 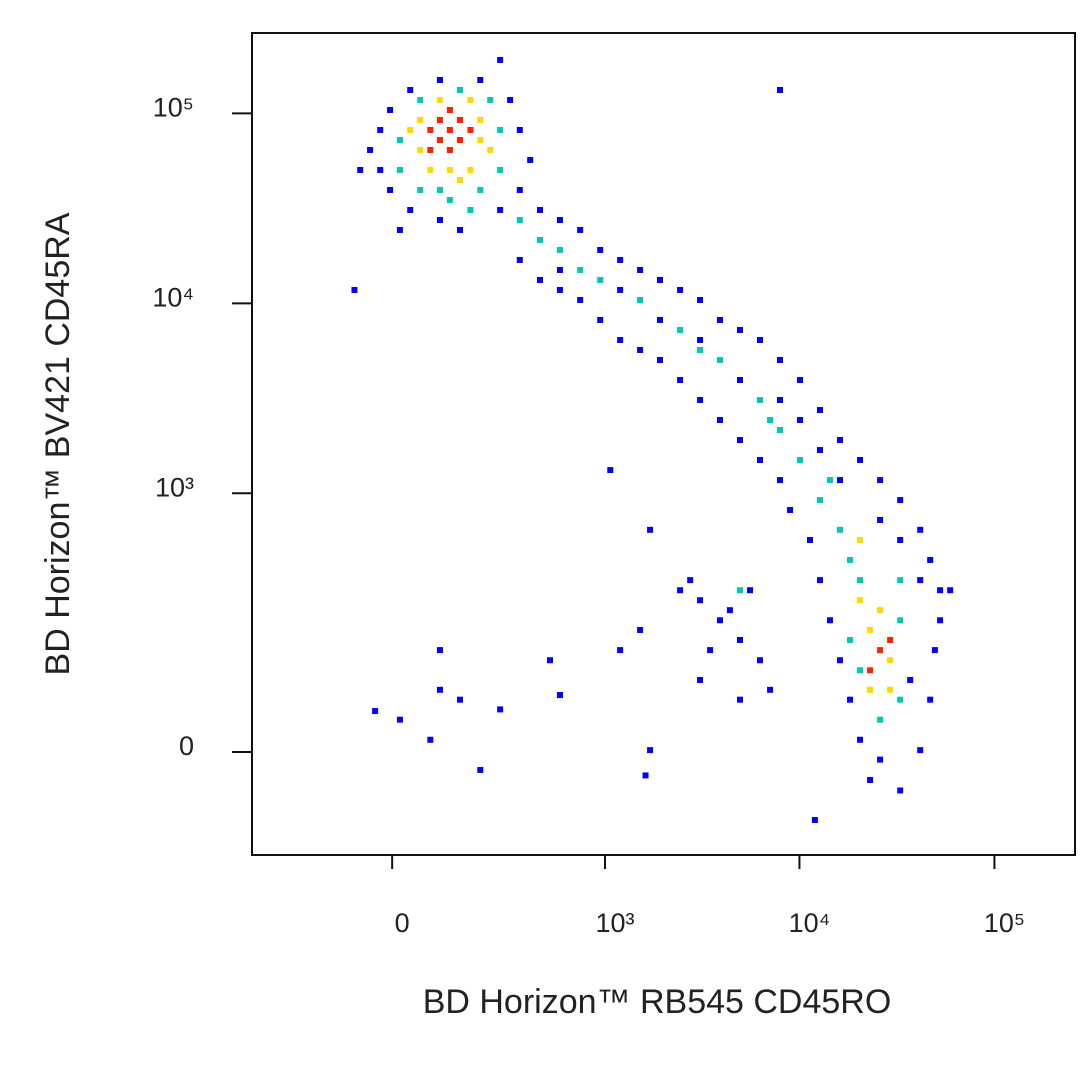 I want to click on y-tick-label: 10⁴, so click(x=173, y=298).